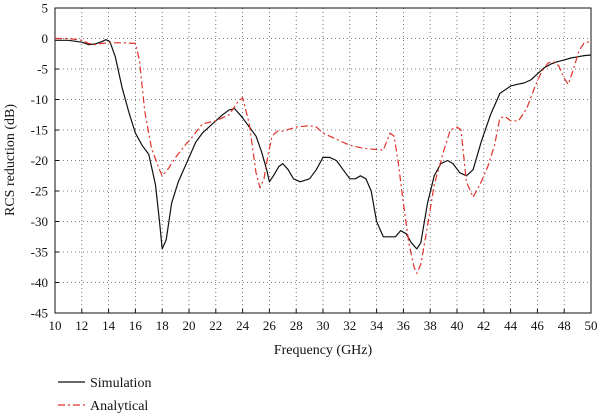 The image size is (600, 418). I want to click on legend: Simulation Analytical, so click(104, 395).